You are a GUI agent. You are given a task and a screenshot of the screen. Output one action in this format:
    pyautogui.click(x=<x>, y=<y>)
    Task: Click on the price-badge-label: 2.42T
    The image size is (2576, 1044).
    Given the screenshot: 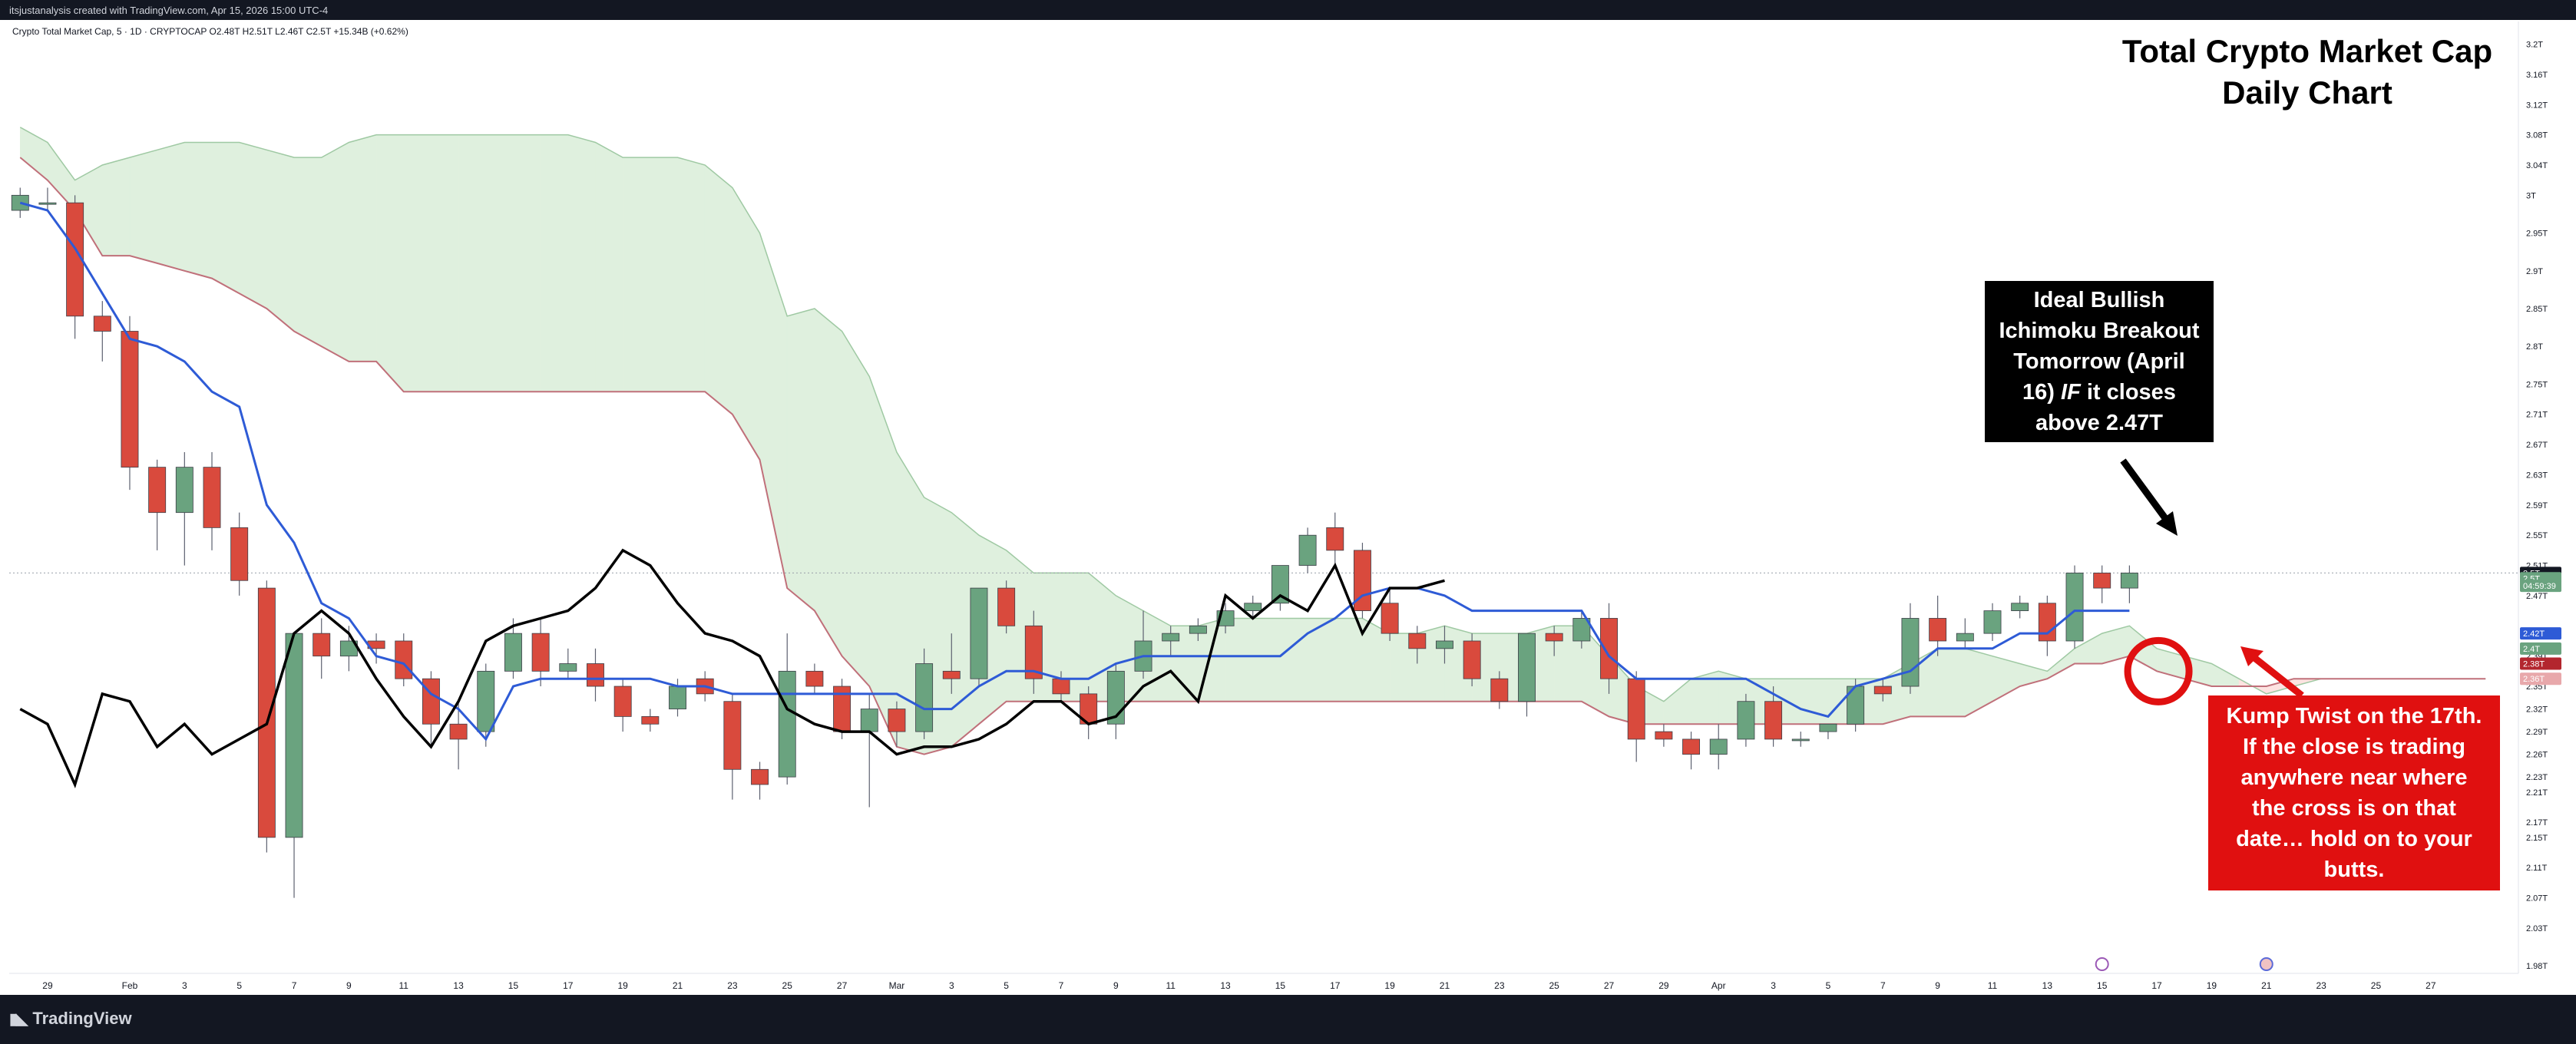 What is the action you would take?
    pyautogui.click(x=2534, y=634)
    